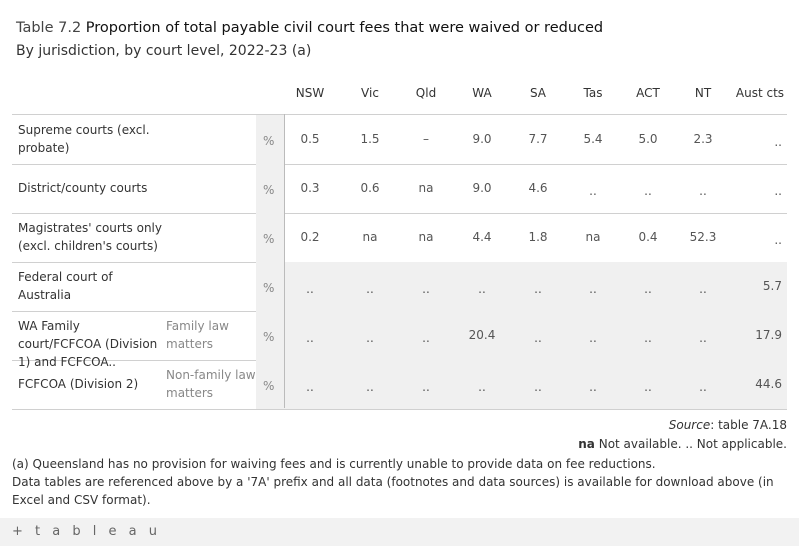 The height and width of the screenshot is (546, 799). What do you see at coordinates (310, 139) in the screenshot?
I see `table-cell: 0.5` at bounding box center [310, 139].